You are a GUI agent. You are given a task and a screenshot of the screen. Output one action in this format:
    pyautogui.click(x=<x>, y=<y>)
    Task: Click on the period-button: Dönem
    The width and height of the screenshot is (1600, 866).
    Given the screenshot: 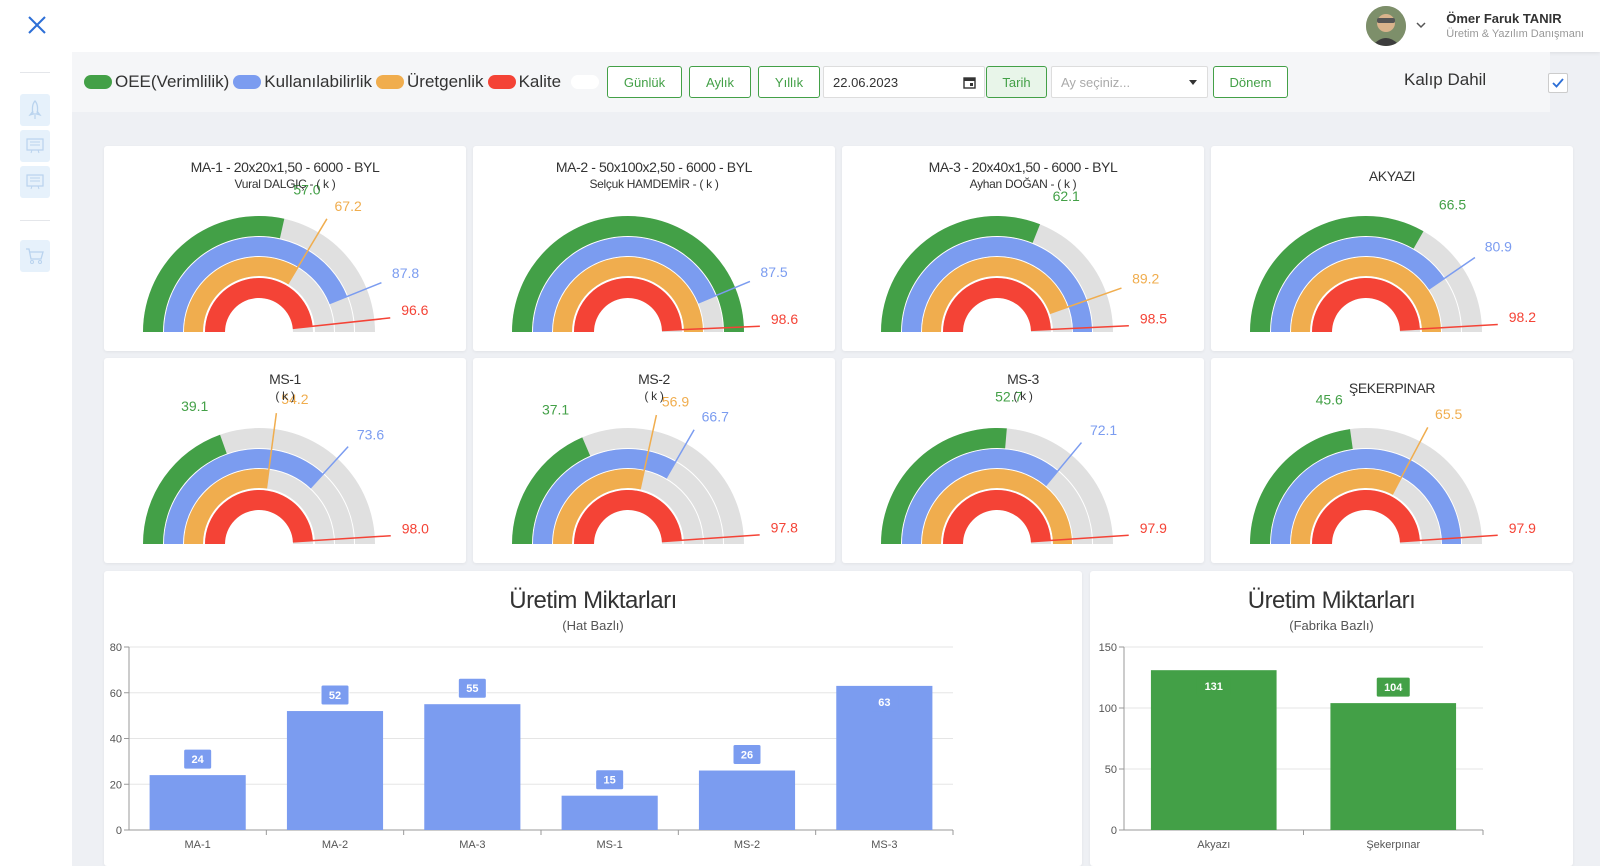 What is the action you would take?
    pyautogui.click(x=1250, y=82)
    